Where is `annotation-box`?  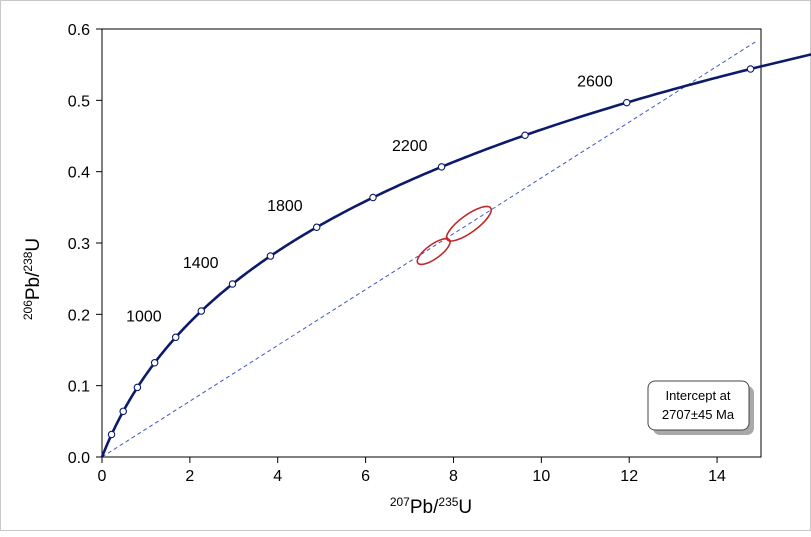 annotation-box is located at coordinates (698, 405).